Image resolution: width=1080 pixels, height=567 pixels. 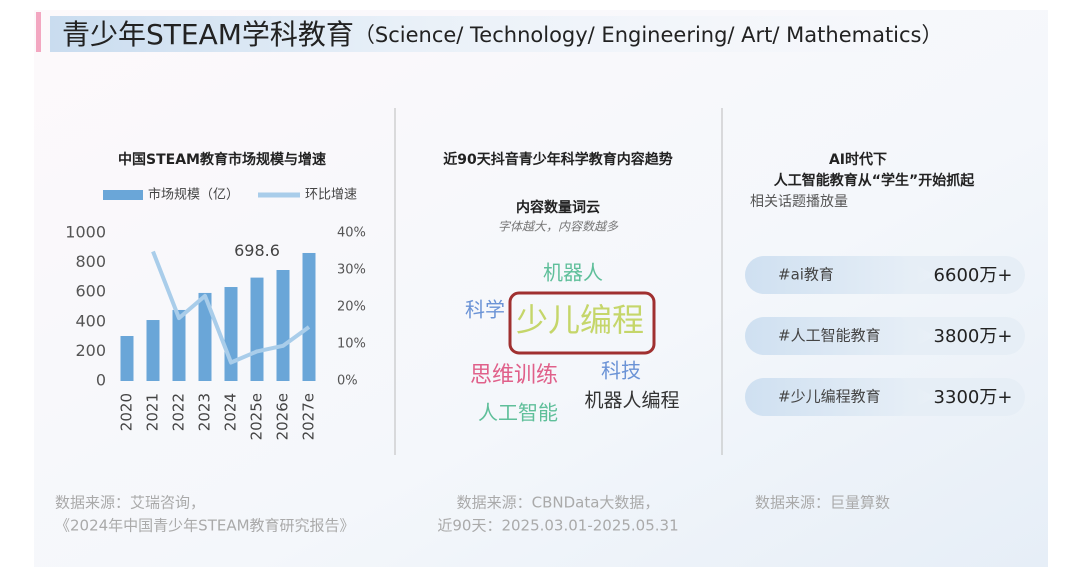 I want to click on panel-subtitle: 相关话题播放量, so click(x=799, y=202).